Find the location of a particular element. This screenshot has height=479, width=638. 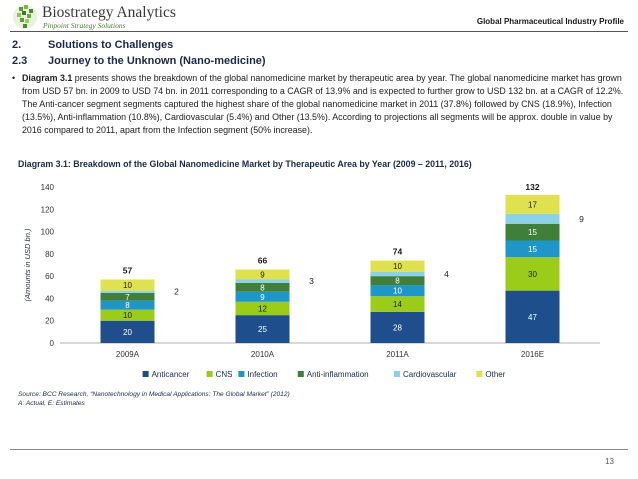

total-label: 74 is located at coordinates (398, 252).